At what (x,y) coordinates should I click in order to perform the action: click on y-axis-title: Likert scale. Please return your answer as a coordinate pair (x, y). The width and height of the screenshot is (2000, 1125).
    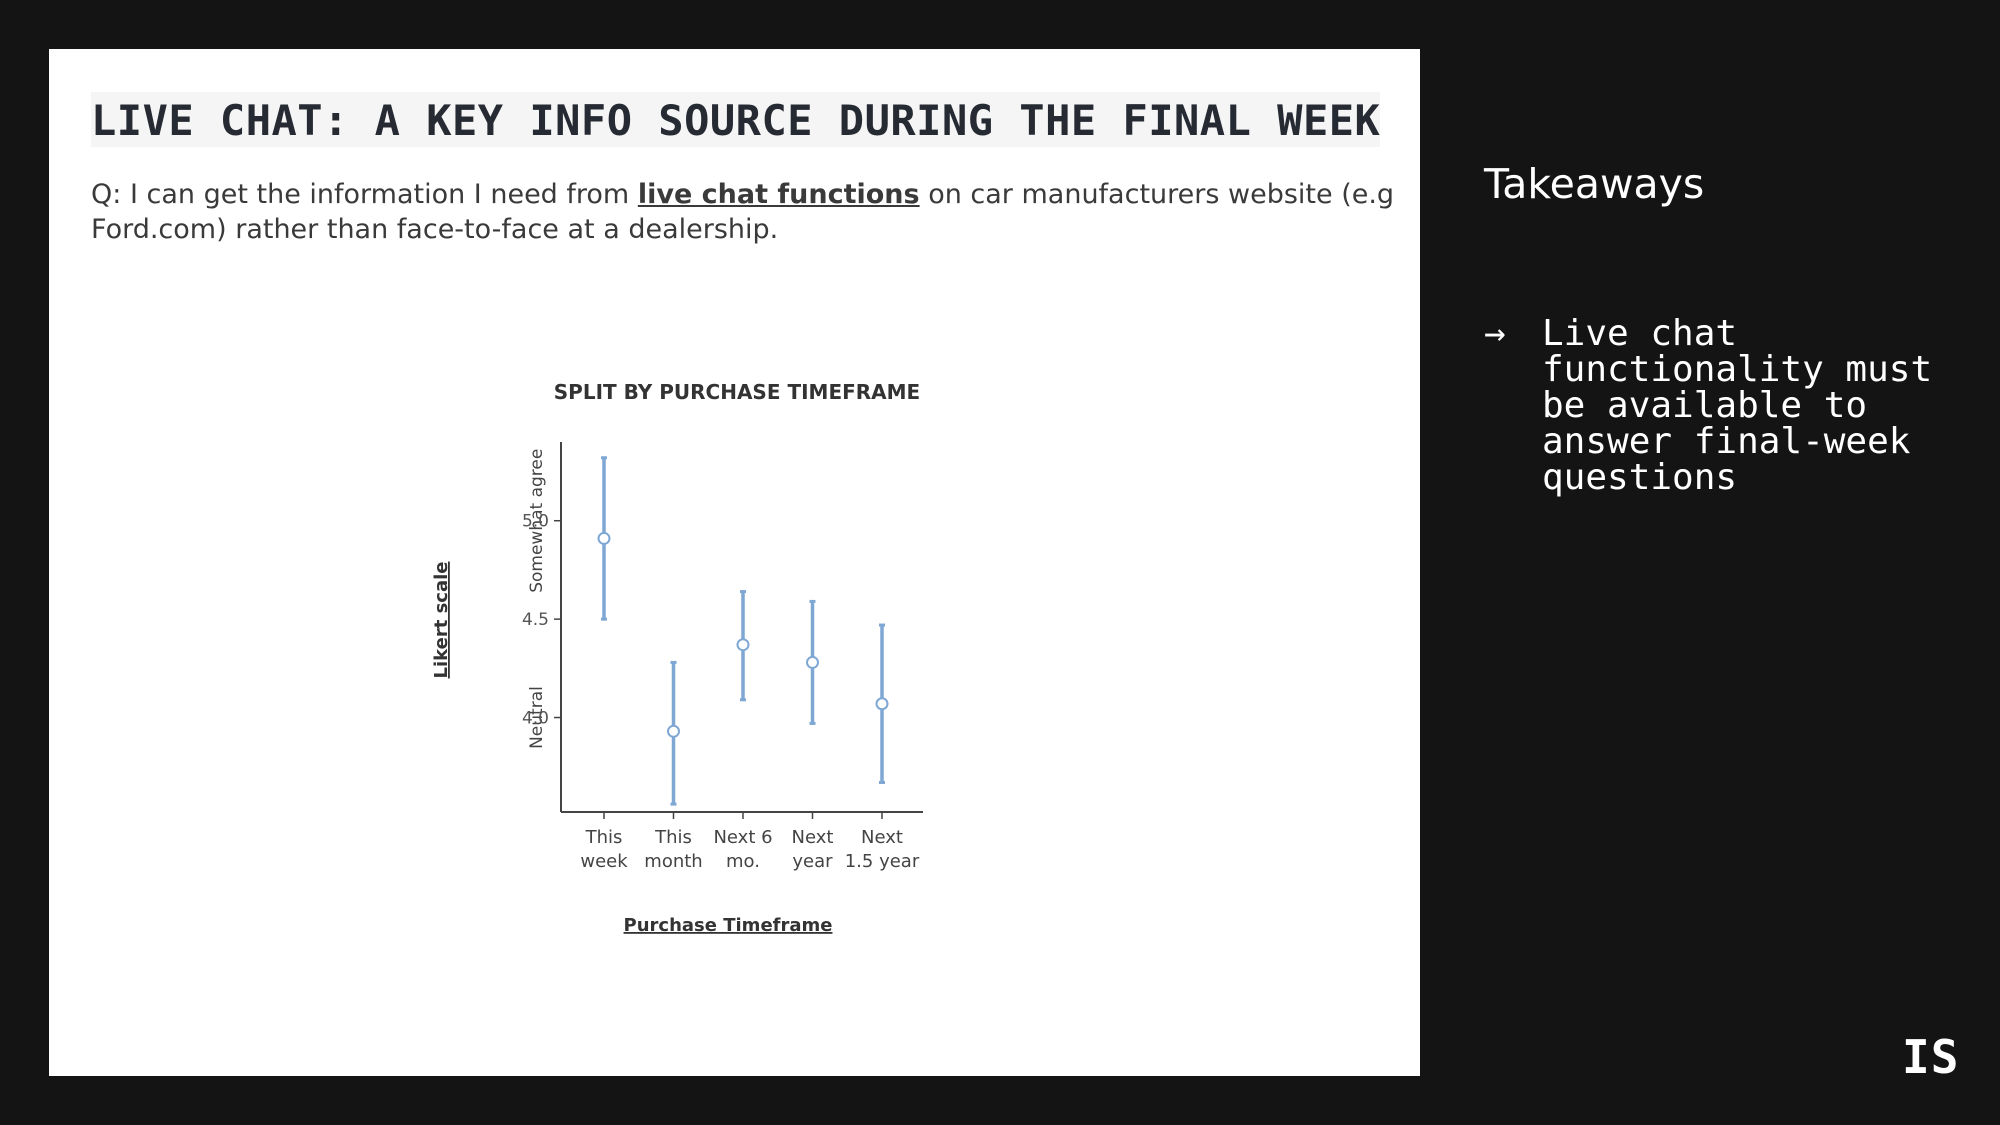
    Looking at the image, I should click on (441, 620).